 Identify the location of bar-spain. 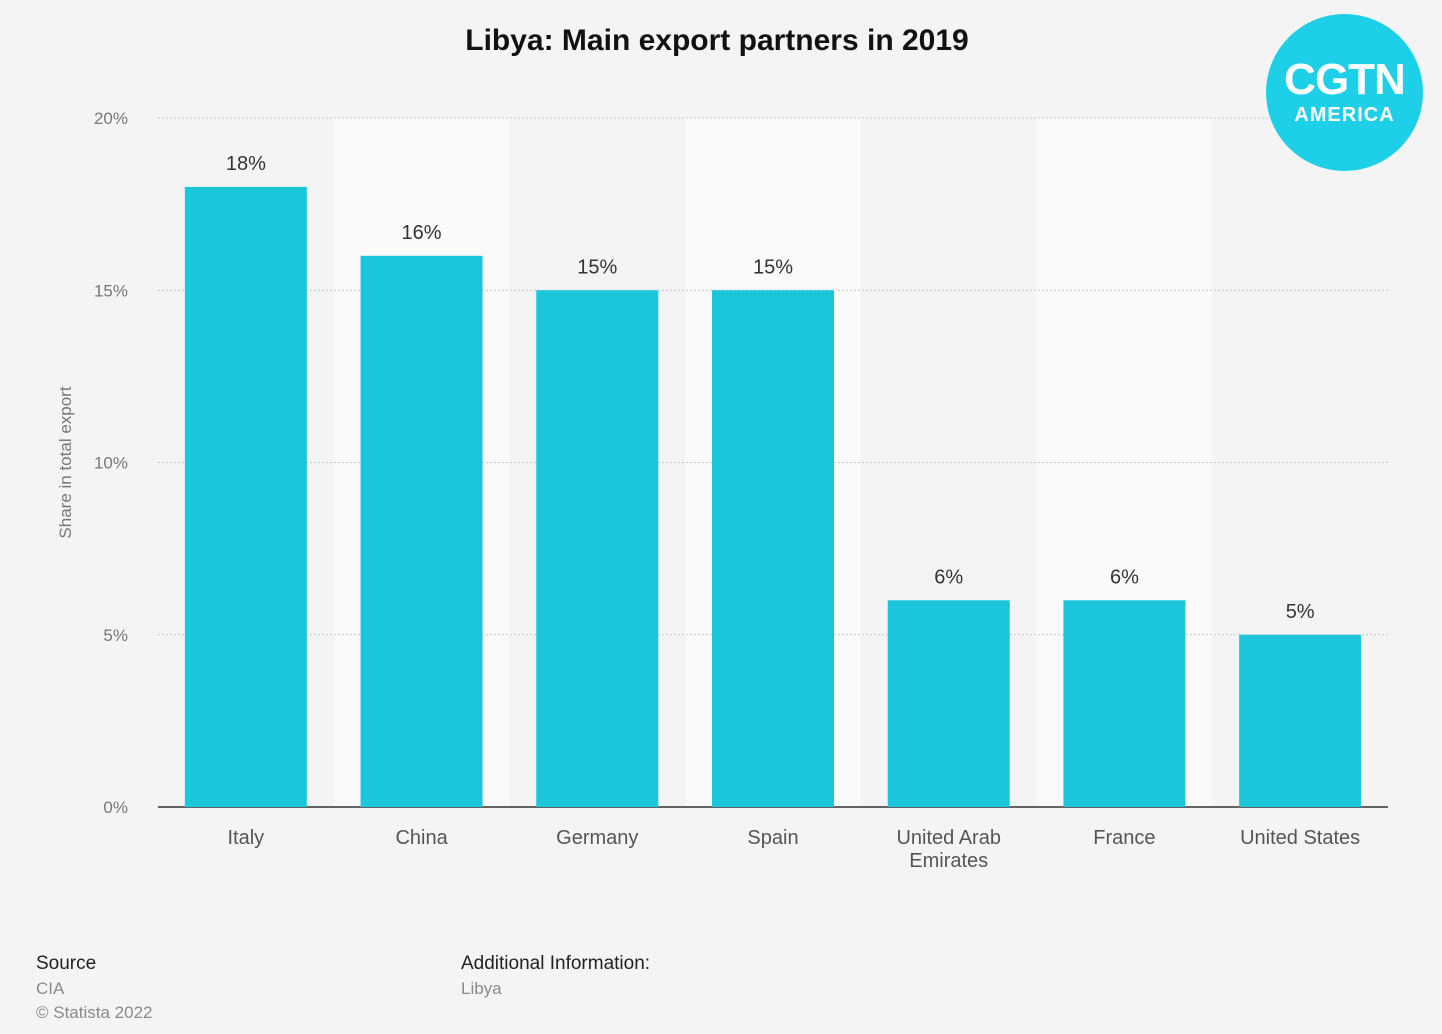
(773, 548).